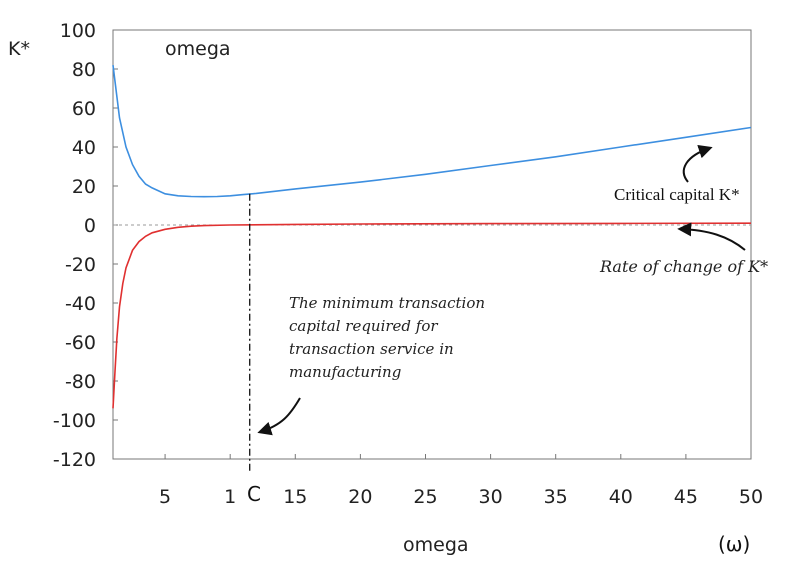 Image resolution: width=791 pixels, height=561 pixels. Describe the element at coordinates (734, 544) in the screenshot. I see `x-axis-symbol: (ω)` at that location.